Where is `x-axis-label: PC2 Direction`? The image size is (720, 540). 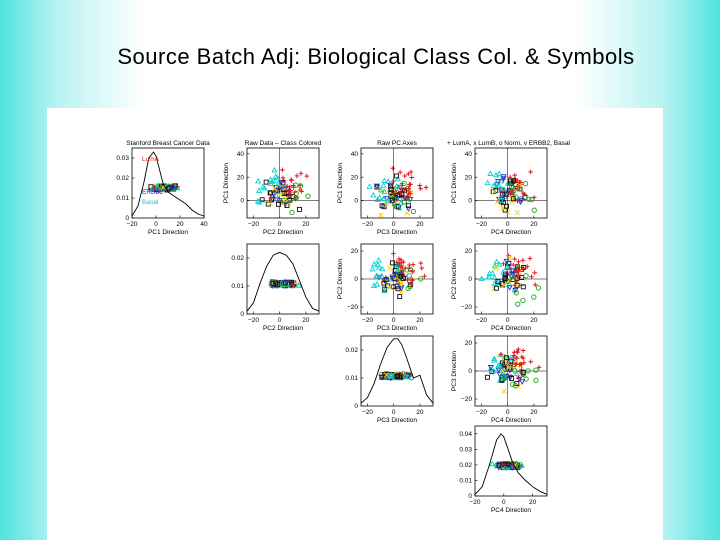 x-axis-label: PC2 Direction is located at coordinates (283, 328).